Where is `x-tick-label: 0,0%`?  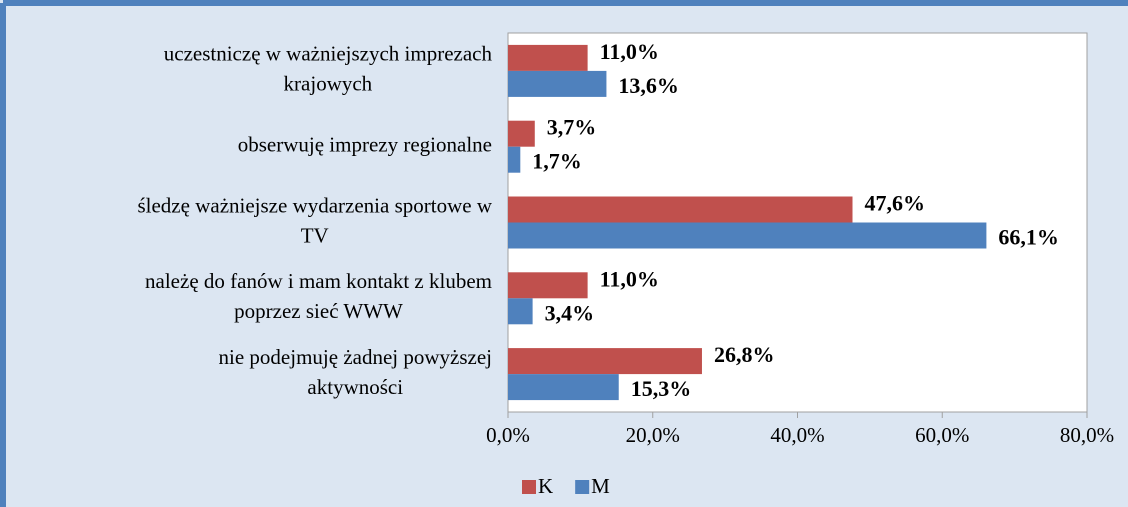
x-tick-label: 0,0% is located at coordinates (508, 435).